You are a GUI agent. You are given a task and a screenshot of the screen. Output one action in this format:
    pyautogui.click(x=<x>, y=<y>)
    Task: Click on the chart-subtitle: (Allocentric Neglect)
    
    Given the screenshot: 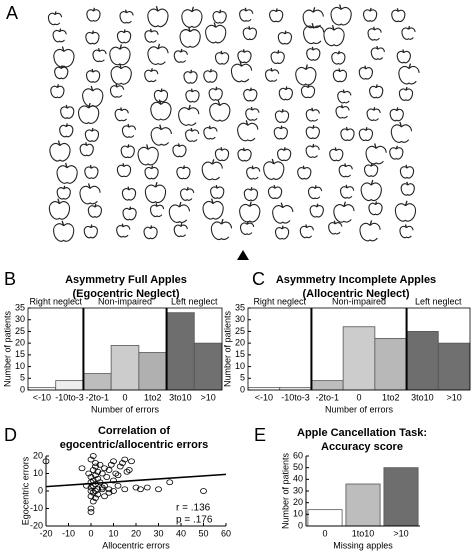 What is the action you would take?
    pyautogui.click(x=356, y=294)
    